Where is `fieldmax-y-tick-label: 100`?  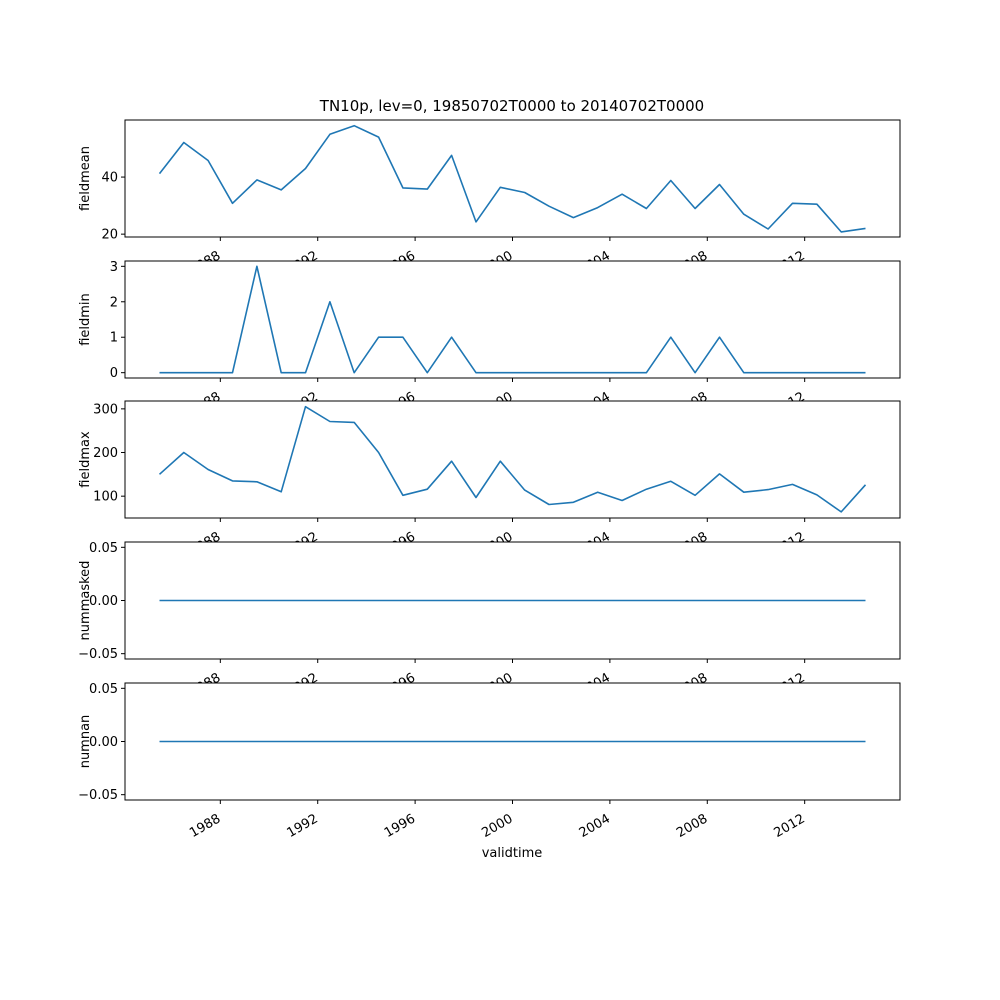
fieldmax-y-tick-label: 100 is located at coordinates (105, 497).